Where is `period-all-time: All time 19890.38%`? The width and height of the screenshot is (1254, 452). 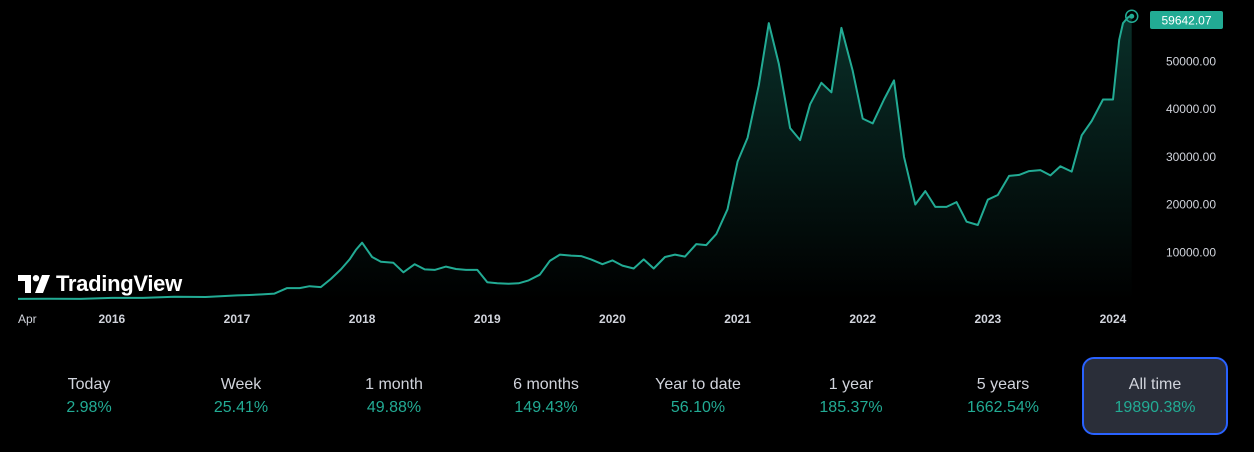 period-all-time: All time 19890.38% is located at coordinates (1155, 396).